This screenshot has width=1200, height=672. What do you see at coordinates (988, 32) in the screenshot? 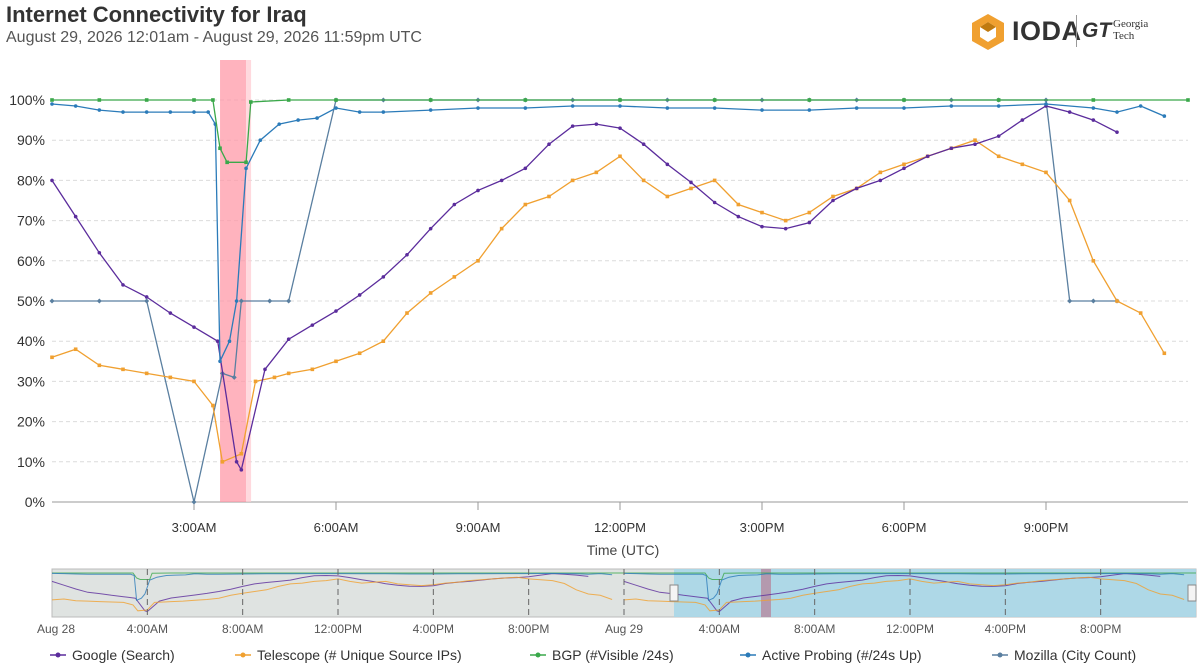
I see `ioda-hexagon-icon` at bounding box center [988, 32].